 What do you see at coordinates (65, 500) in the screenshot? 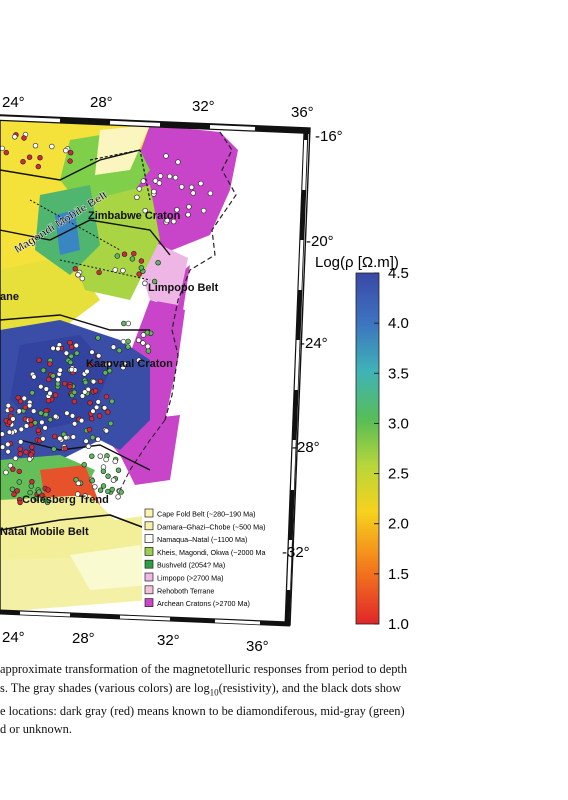
I see `label-colesberg-trend: Colesberg Trend` at bounding box center [65, 500].